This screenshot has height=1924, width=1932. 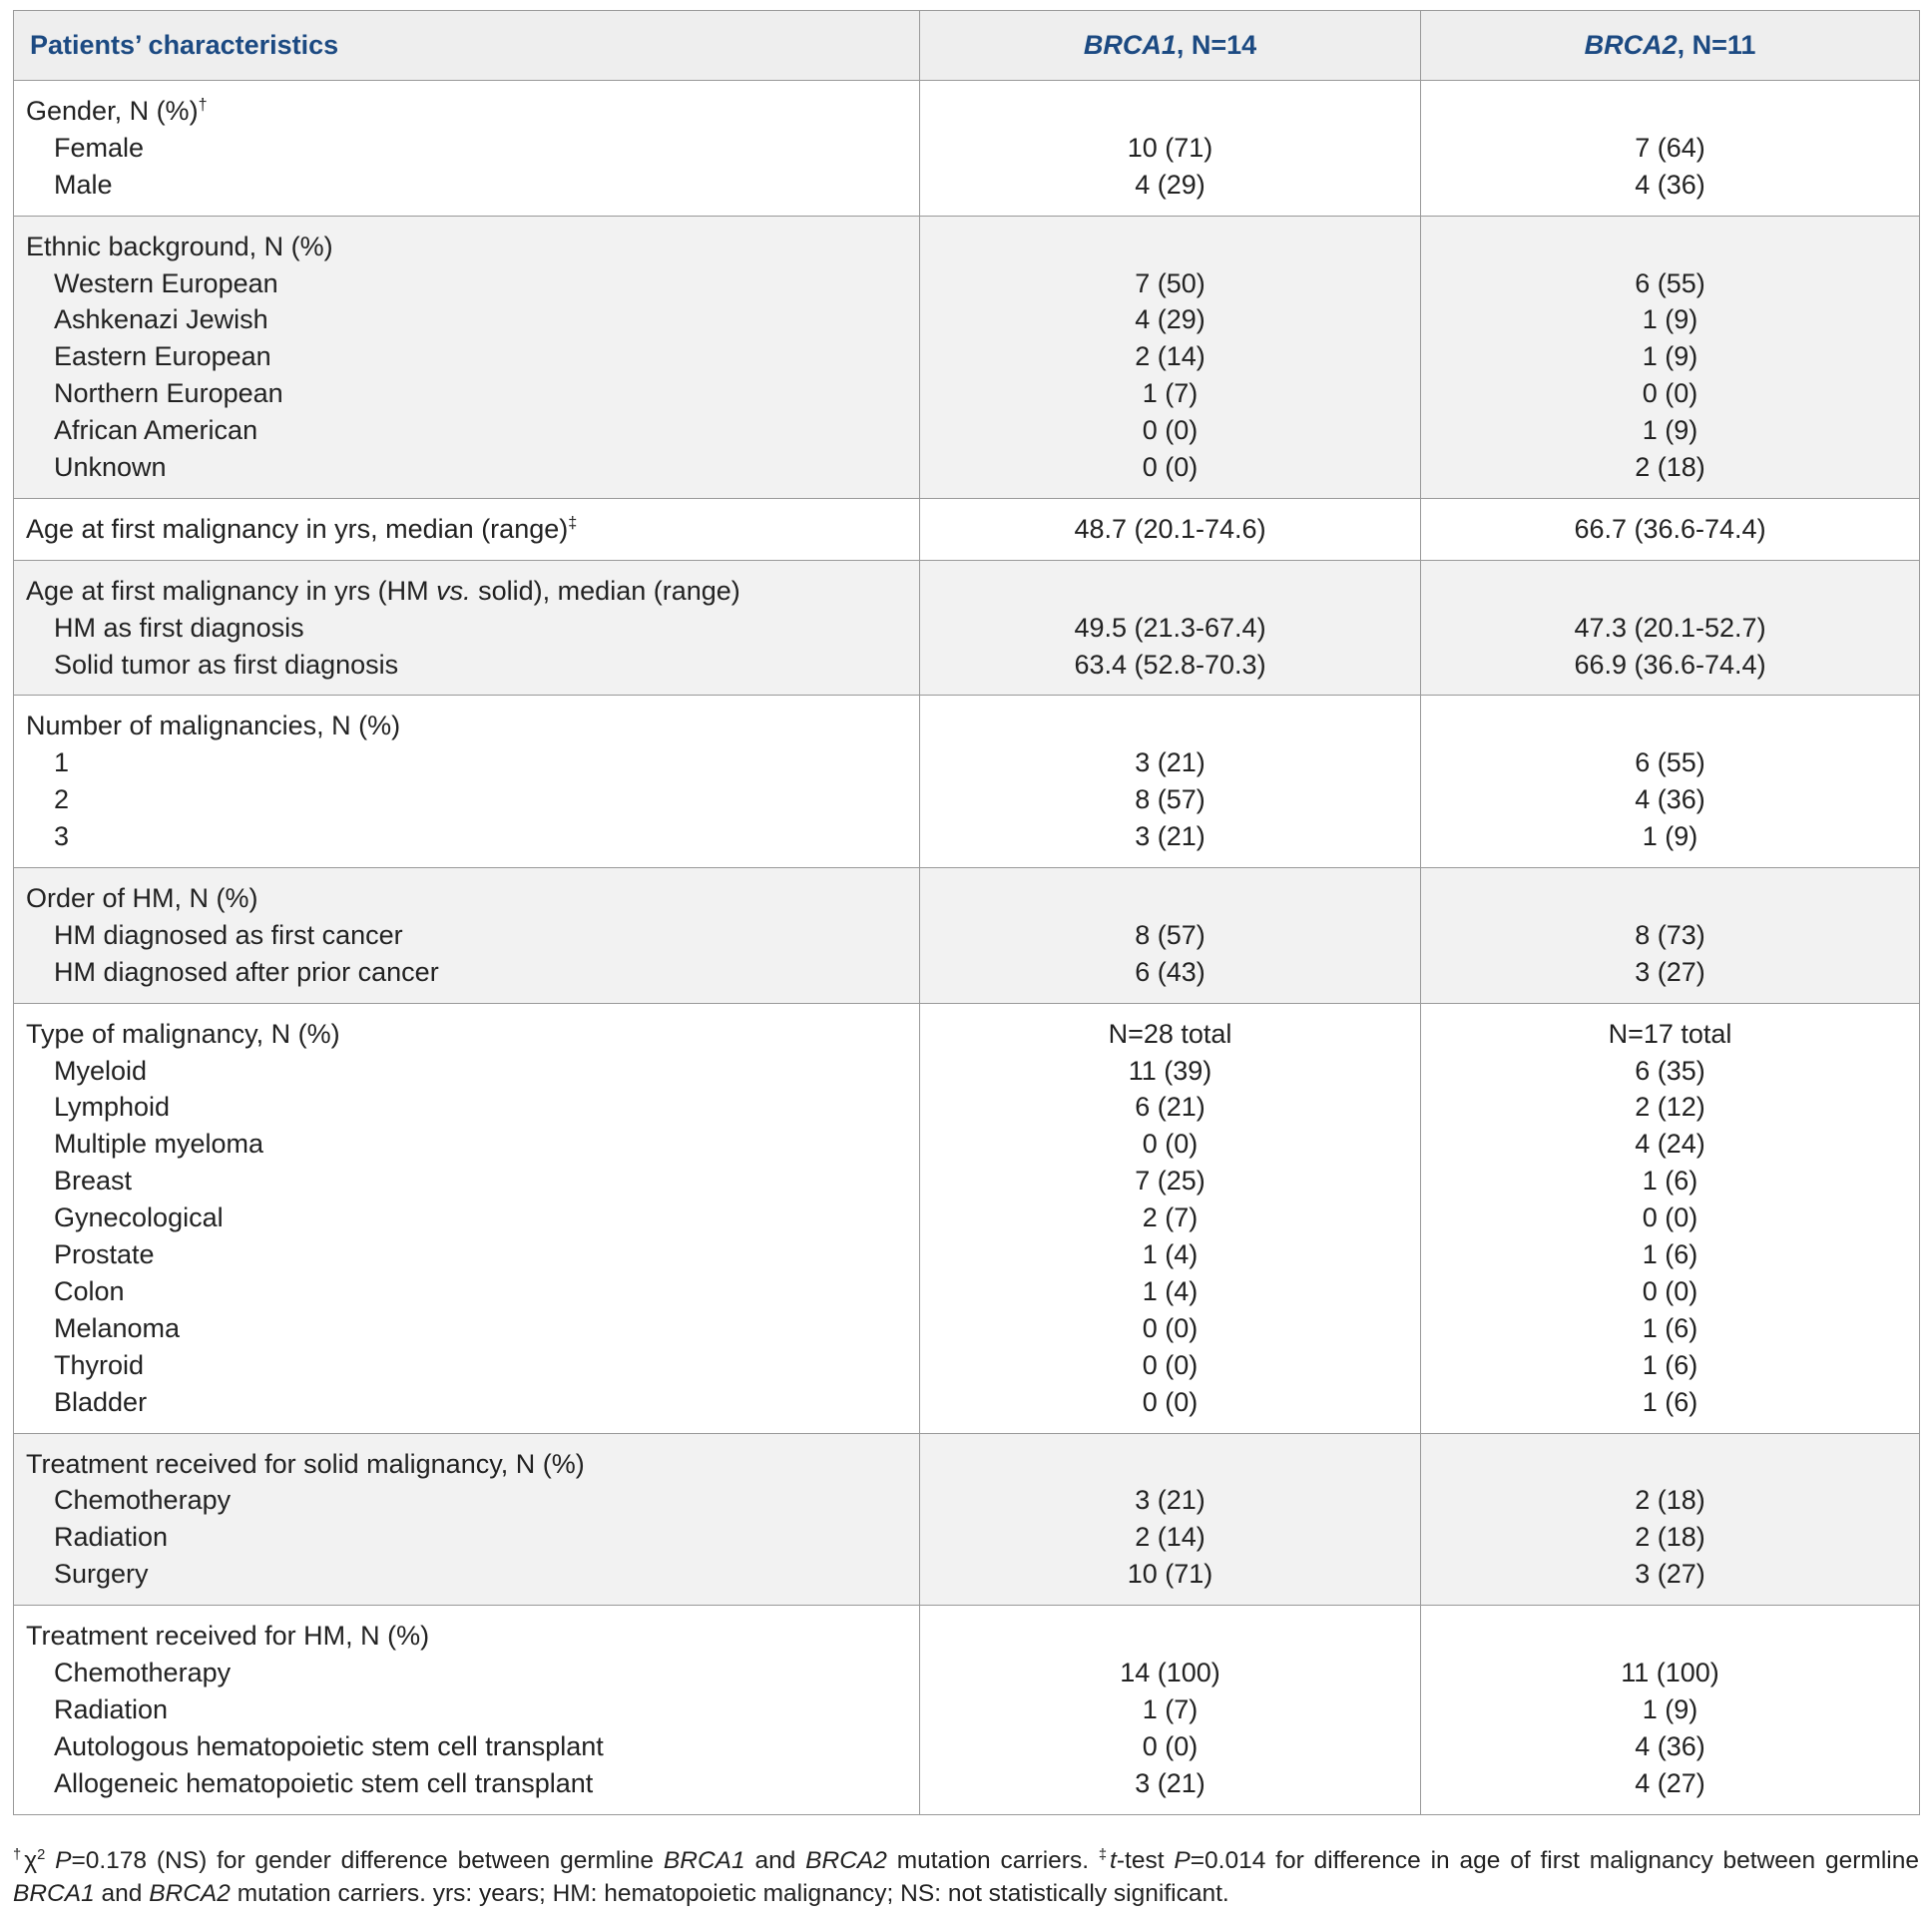 I want to click on gene-name: BRCA1, so click(x=1130, y=45).